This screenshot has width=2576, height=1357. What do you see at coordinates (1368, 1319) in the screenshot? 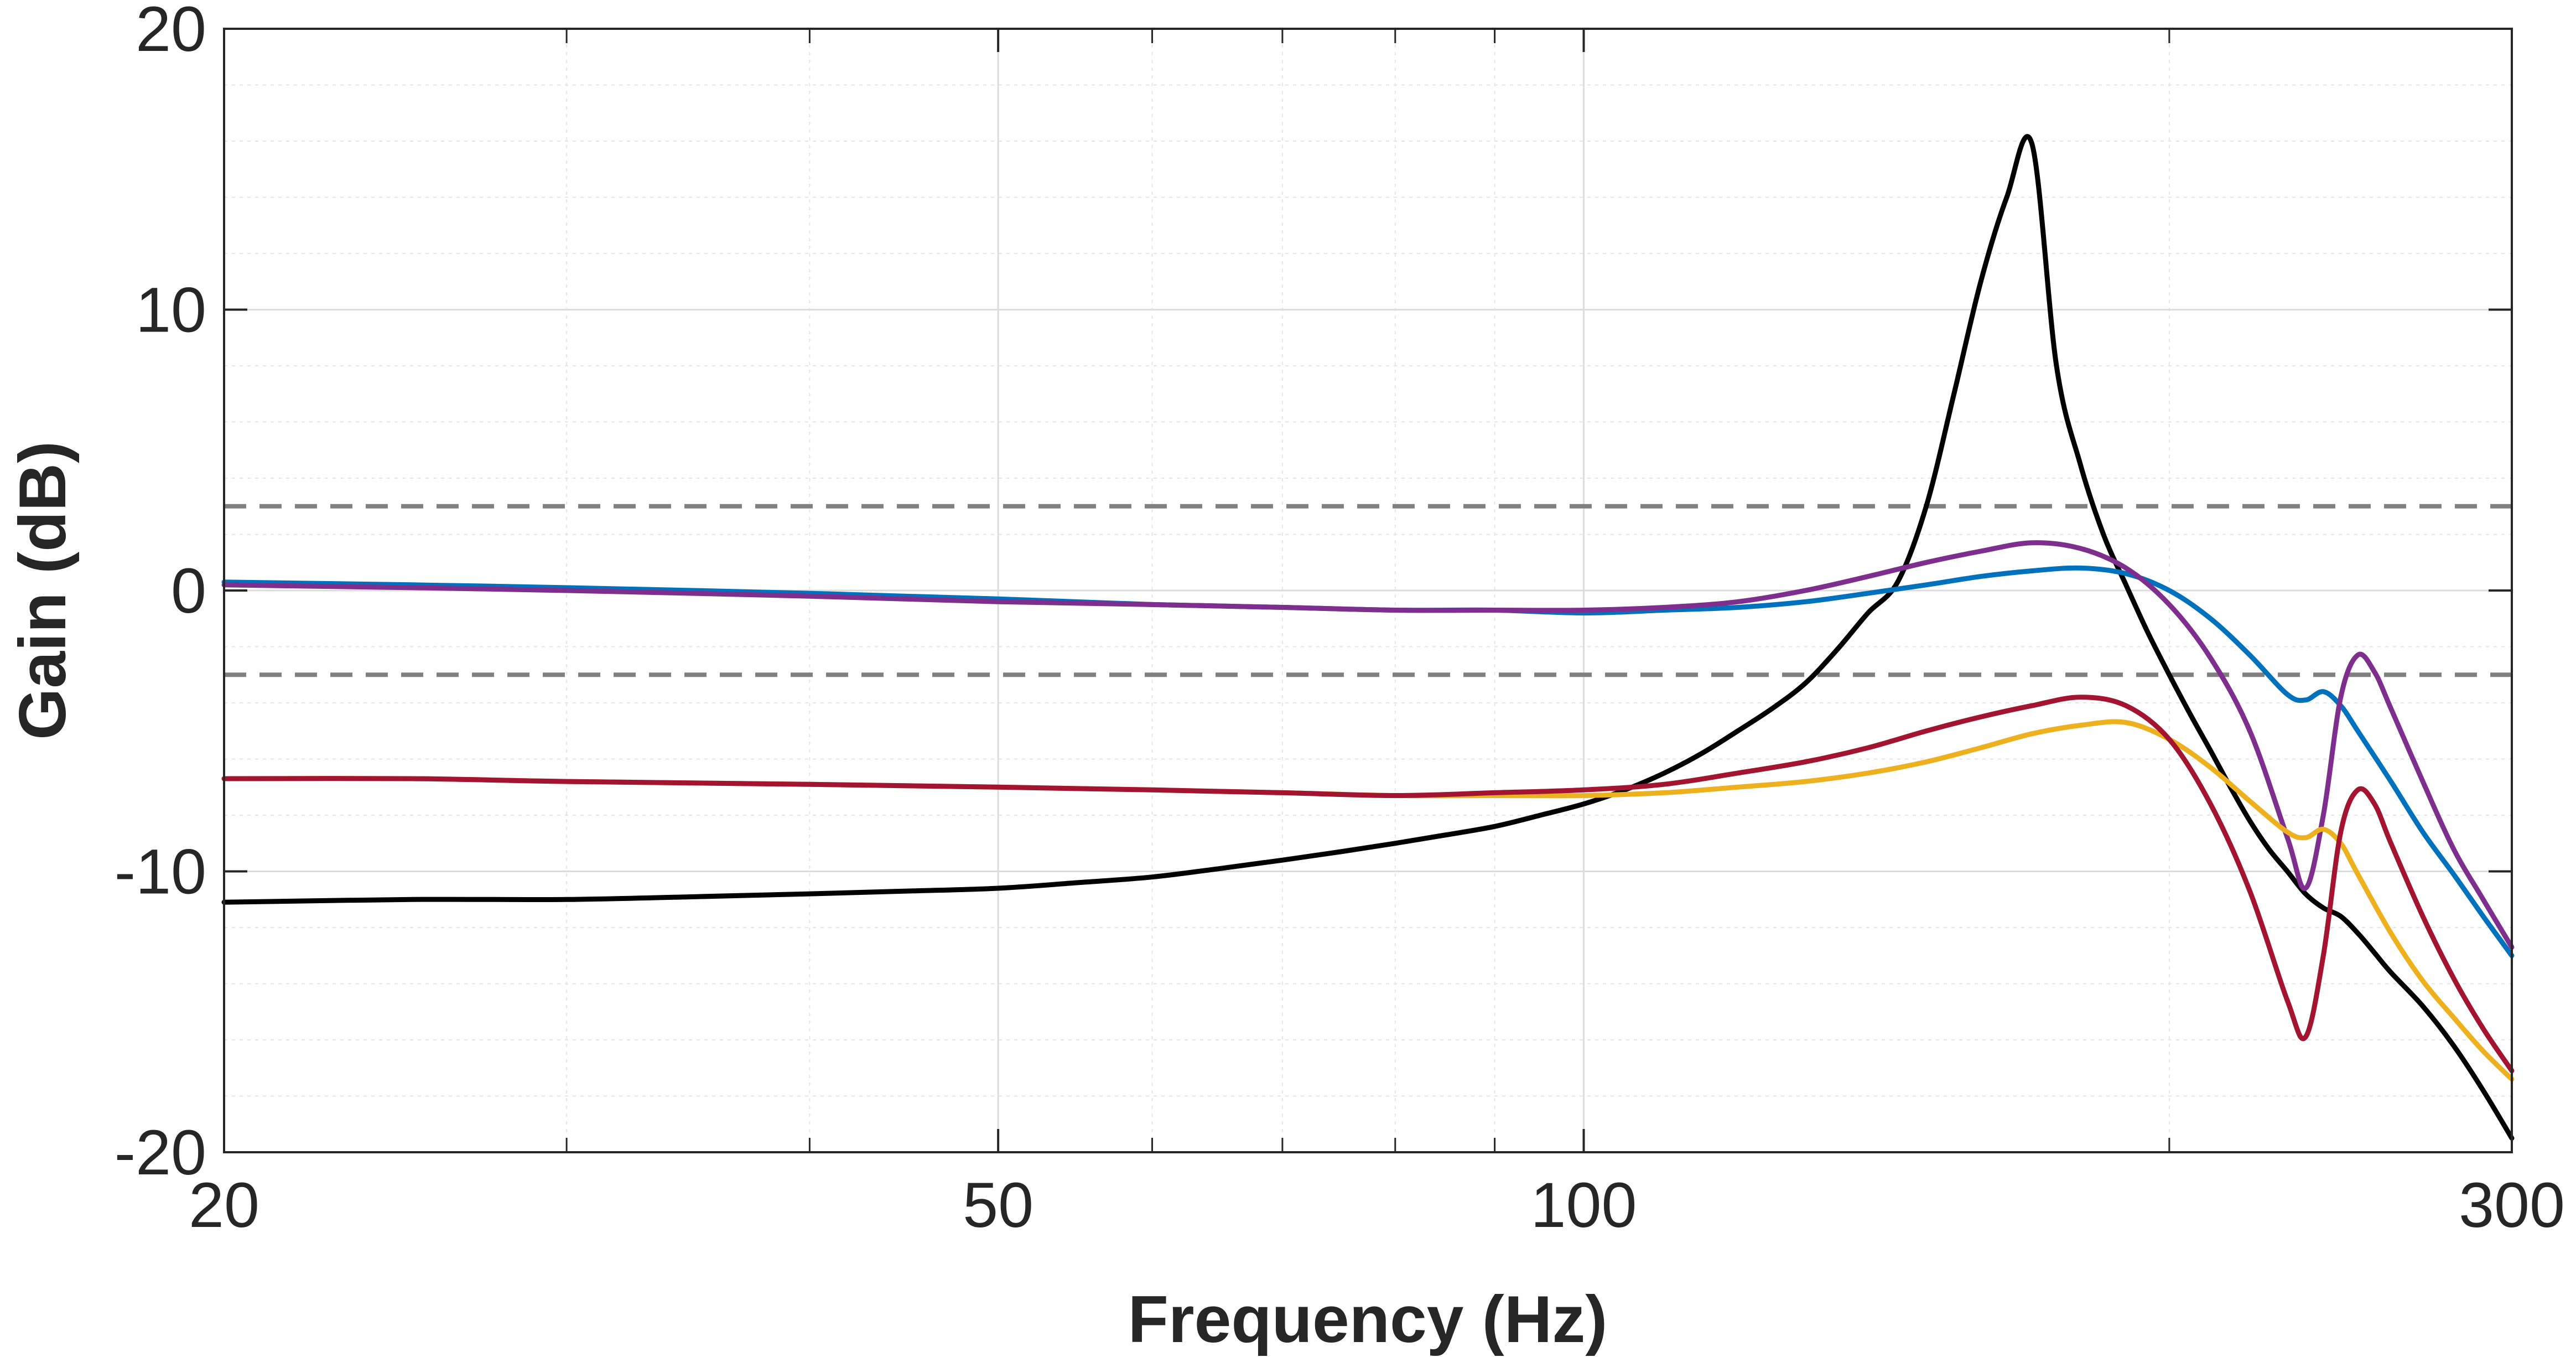
I see `x-axis-title: Frequency (Hz)` at bounding box center [1368, 1319].